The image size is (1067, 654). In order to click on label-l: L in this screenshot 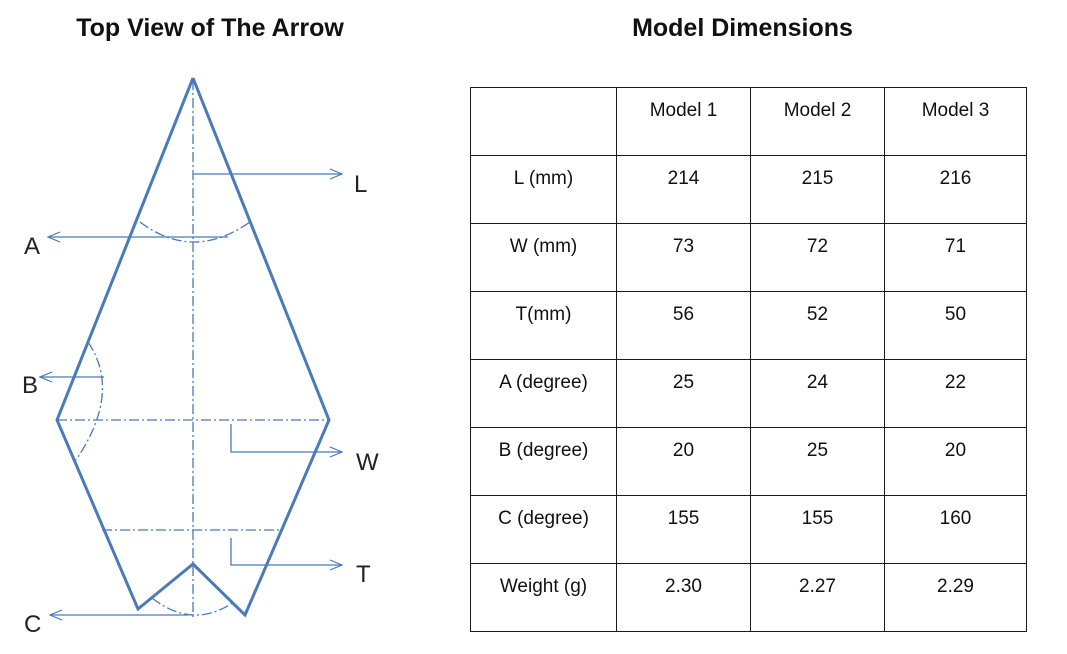, I will do `click(360, 184)`.